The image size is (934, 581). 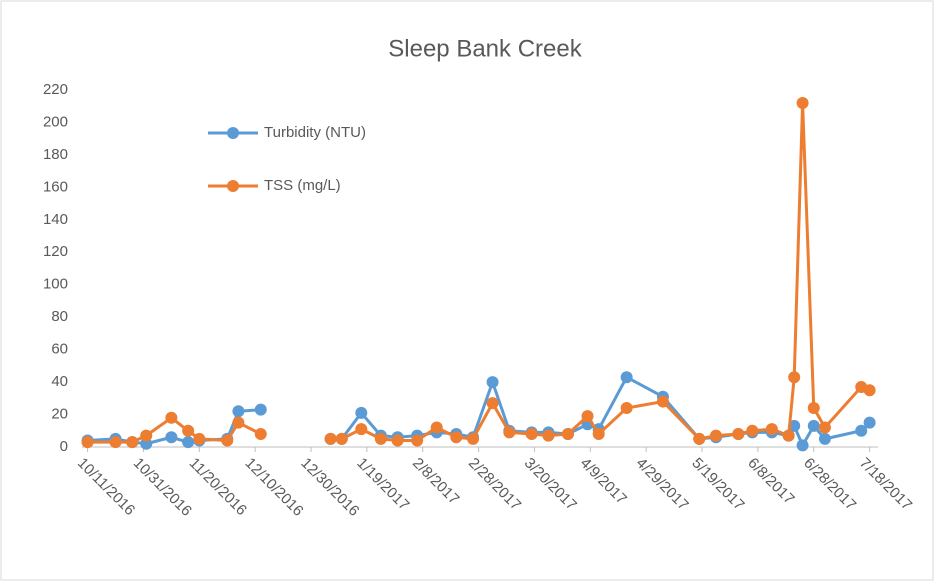 I want to click on y-tick-label: 200, so click(x=55, y=121).